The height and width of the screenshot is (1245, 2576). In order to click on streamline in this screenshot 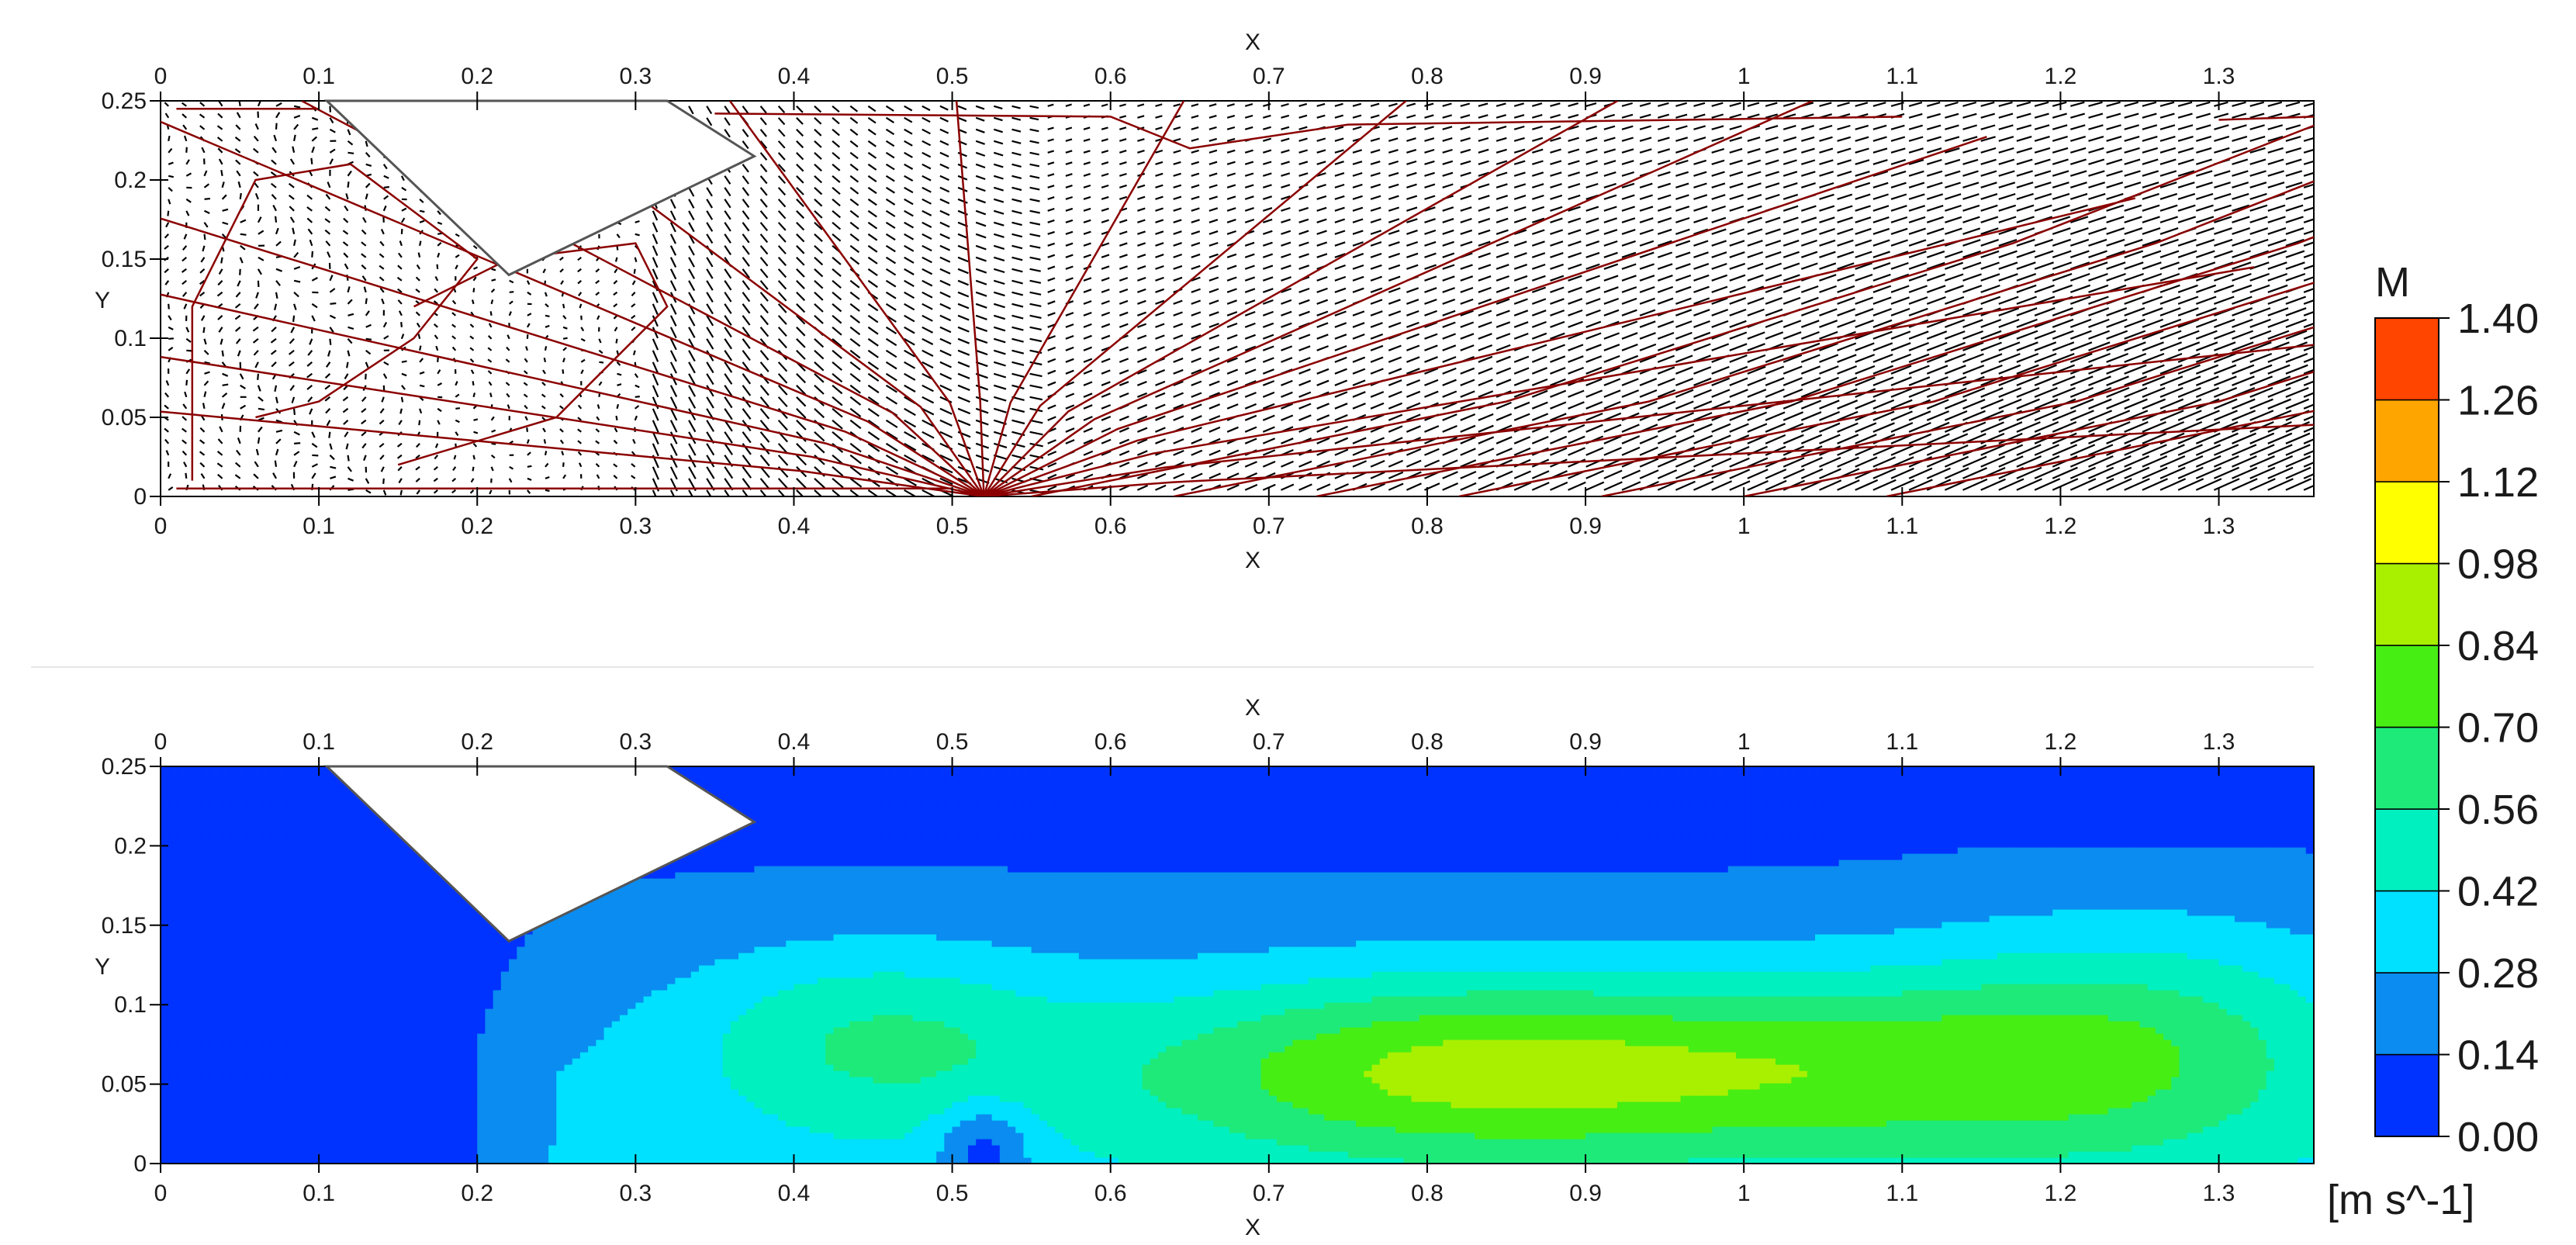, I will do `click(572, 394)`.